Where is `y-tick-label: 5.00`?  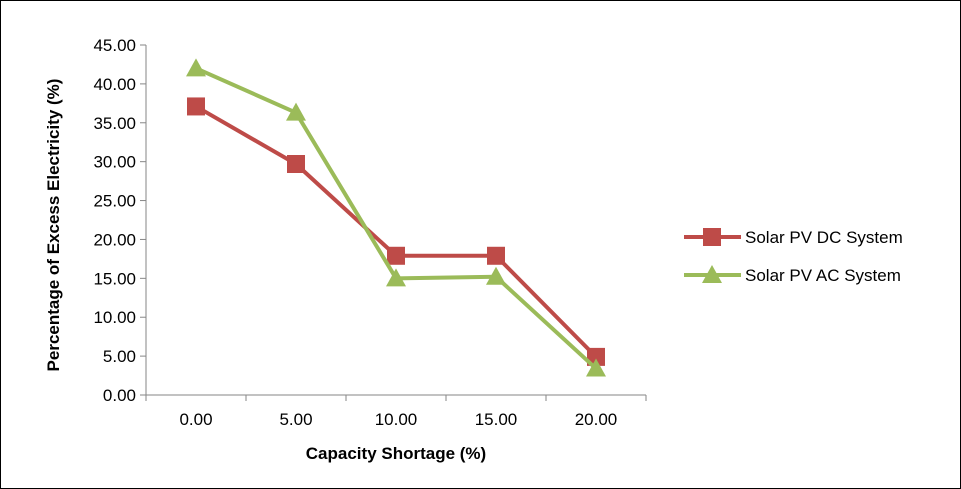
y-tick-label: 5.00 is located at coordinates (119, 356).